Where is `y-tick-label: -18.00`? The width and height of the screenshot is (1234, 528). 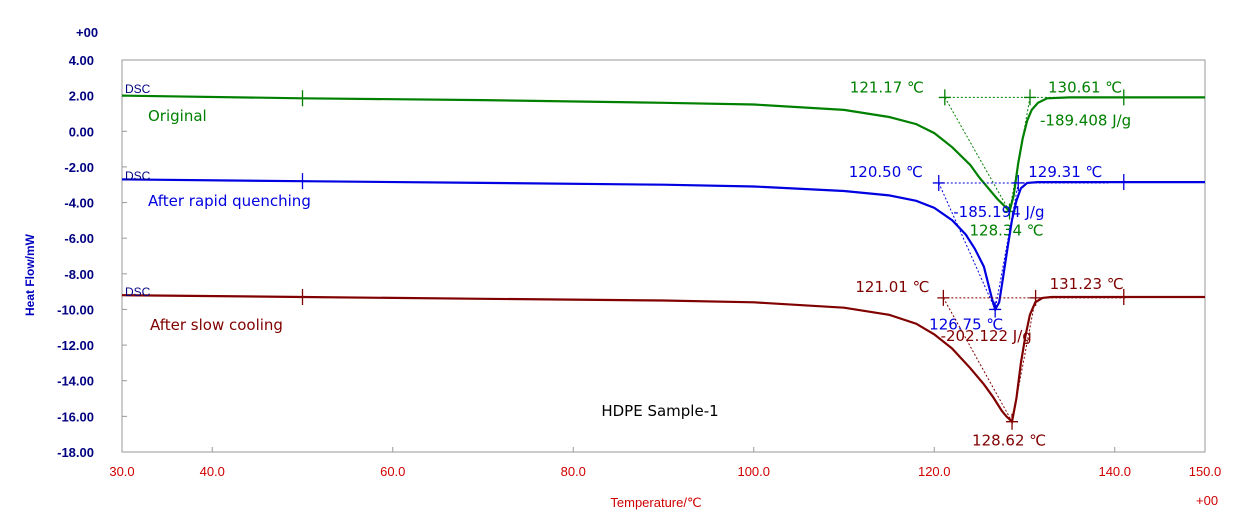 y-tick-label: -18.00 is located at coordinates (75, 452).